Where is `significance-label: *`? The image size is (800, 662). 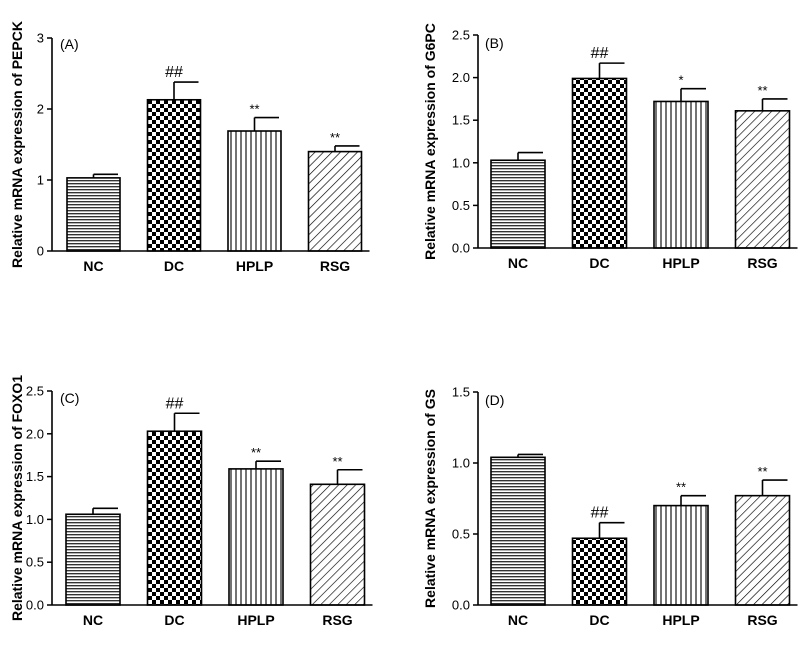 significance-label: * is located at coordinates (680, 80).